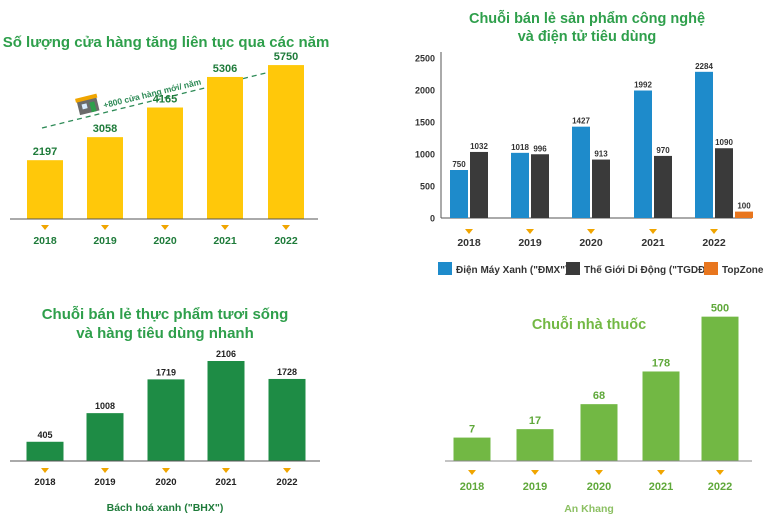 The width and height of the screenshot is (765, 526). What do you see at coordinates (587, 18) in the screenshot?
I see `chart-title-electronics: Chuỗi bán lẻ sản phẩm công nghệ` at bounding box center [587, 18].